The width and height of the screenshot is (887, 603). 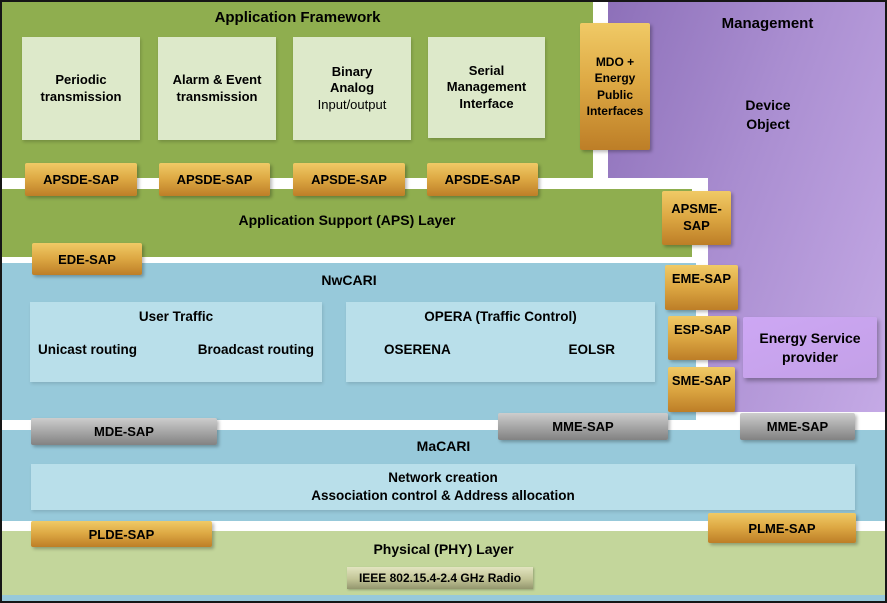 I want to click on plde-sap-box: PLDE-SAP, so click(x=121, y=534).